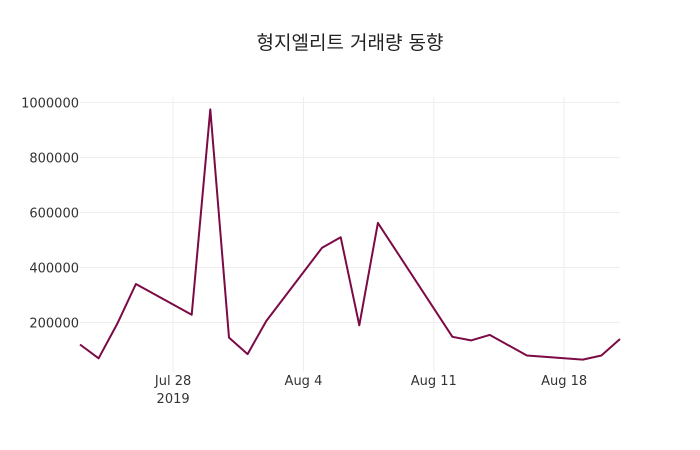  Describe the element at coordinates (50, 104) in the screenshot. I see `y-tick-label: 1000000` at that location.